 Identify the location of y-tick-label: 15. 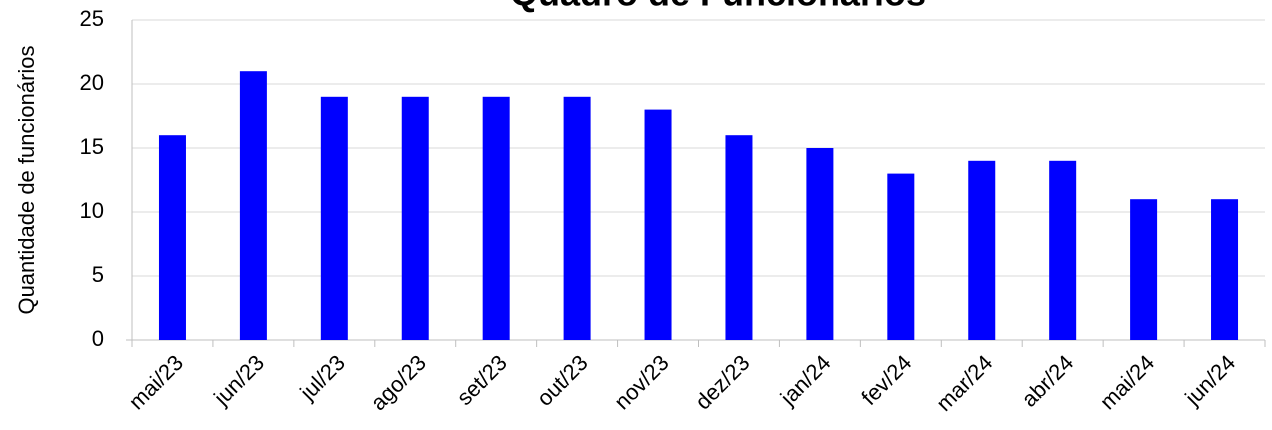
(92, 146).